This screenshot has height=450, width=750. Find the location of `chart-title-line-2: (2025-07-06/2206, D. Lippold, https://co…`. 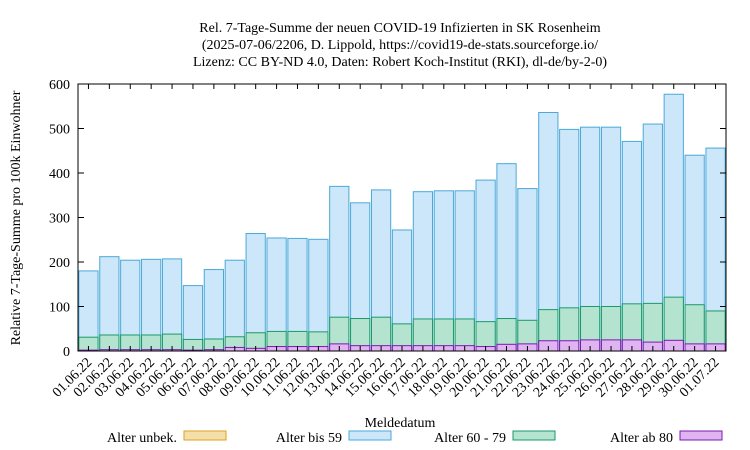

chart-title-line-2: (2025-07-06/2206, D. Lippold, https://co… is located at coordinates (400, 45).